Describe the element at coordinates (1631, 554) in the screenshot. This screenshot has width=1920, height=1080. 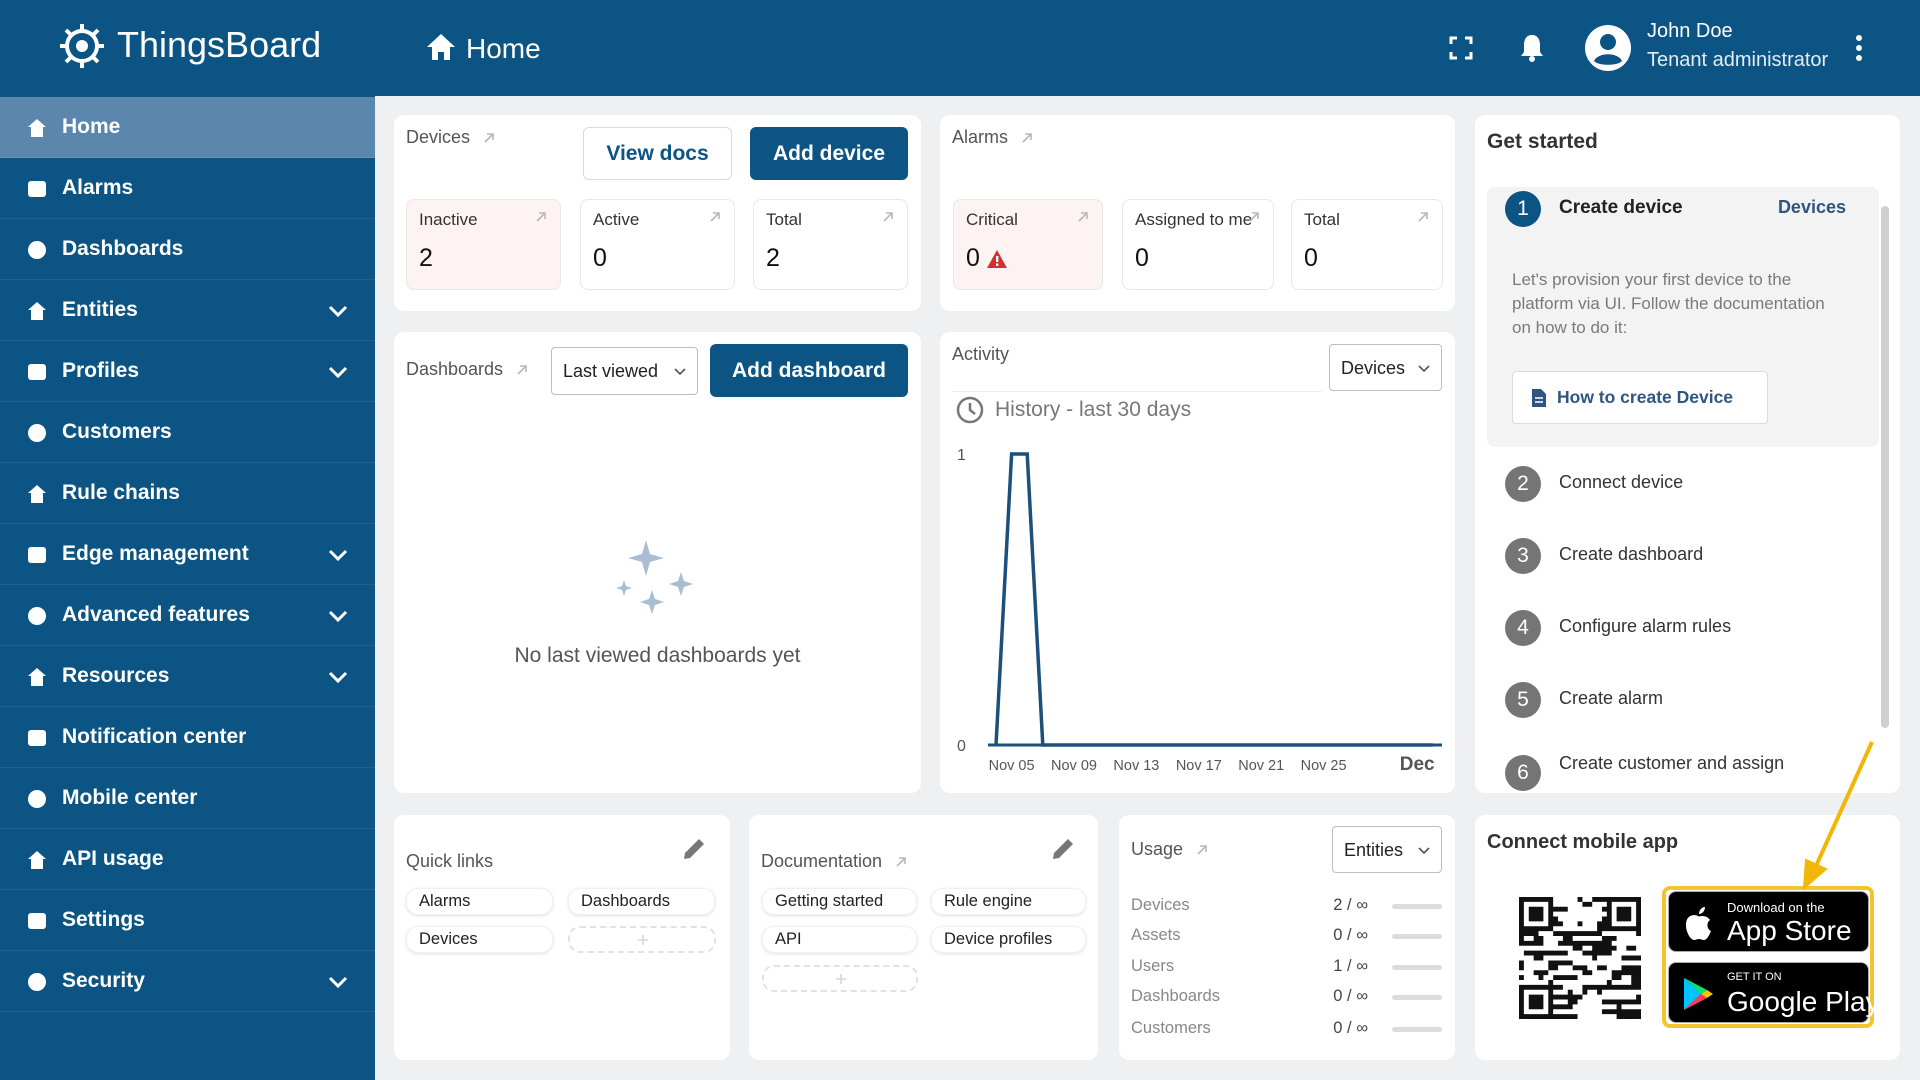
I see `step-title: Create dashboard` at that location.